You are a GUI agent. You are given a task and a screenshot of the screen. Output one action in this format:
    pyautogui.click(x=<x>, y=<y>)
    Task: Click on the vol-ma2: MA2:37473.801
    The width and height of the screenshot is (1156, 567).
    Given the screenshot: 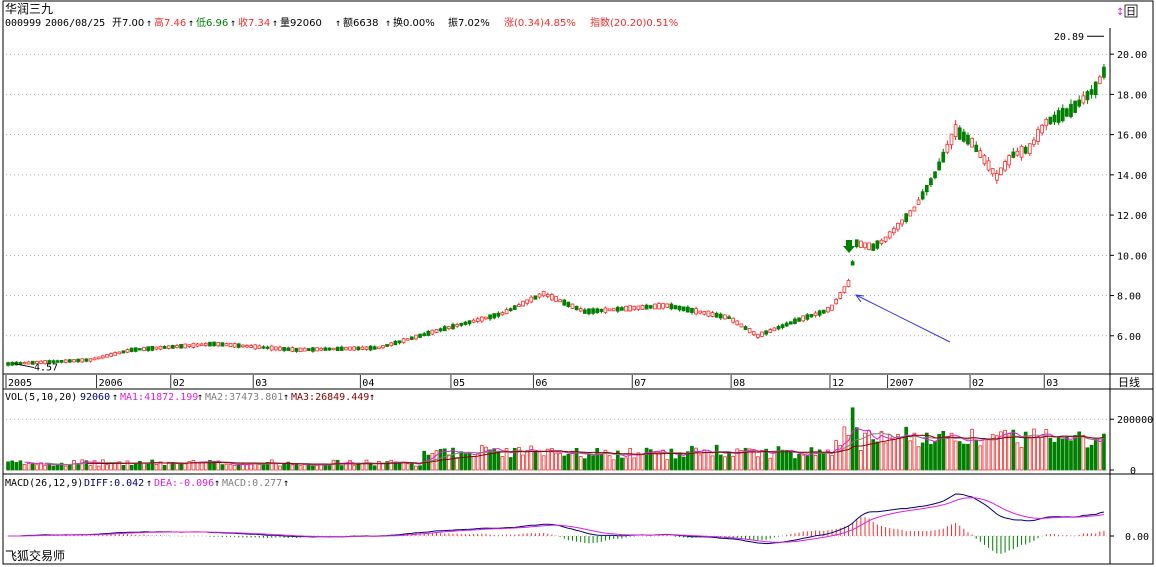 What is the action you would take?
    pyautogui.click(x=244, y=397)
    